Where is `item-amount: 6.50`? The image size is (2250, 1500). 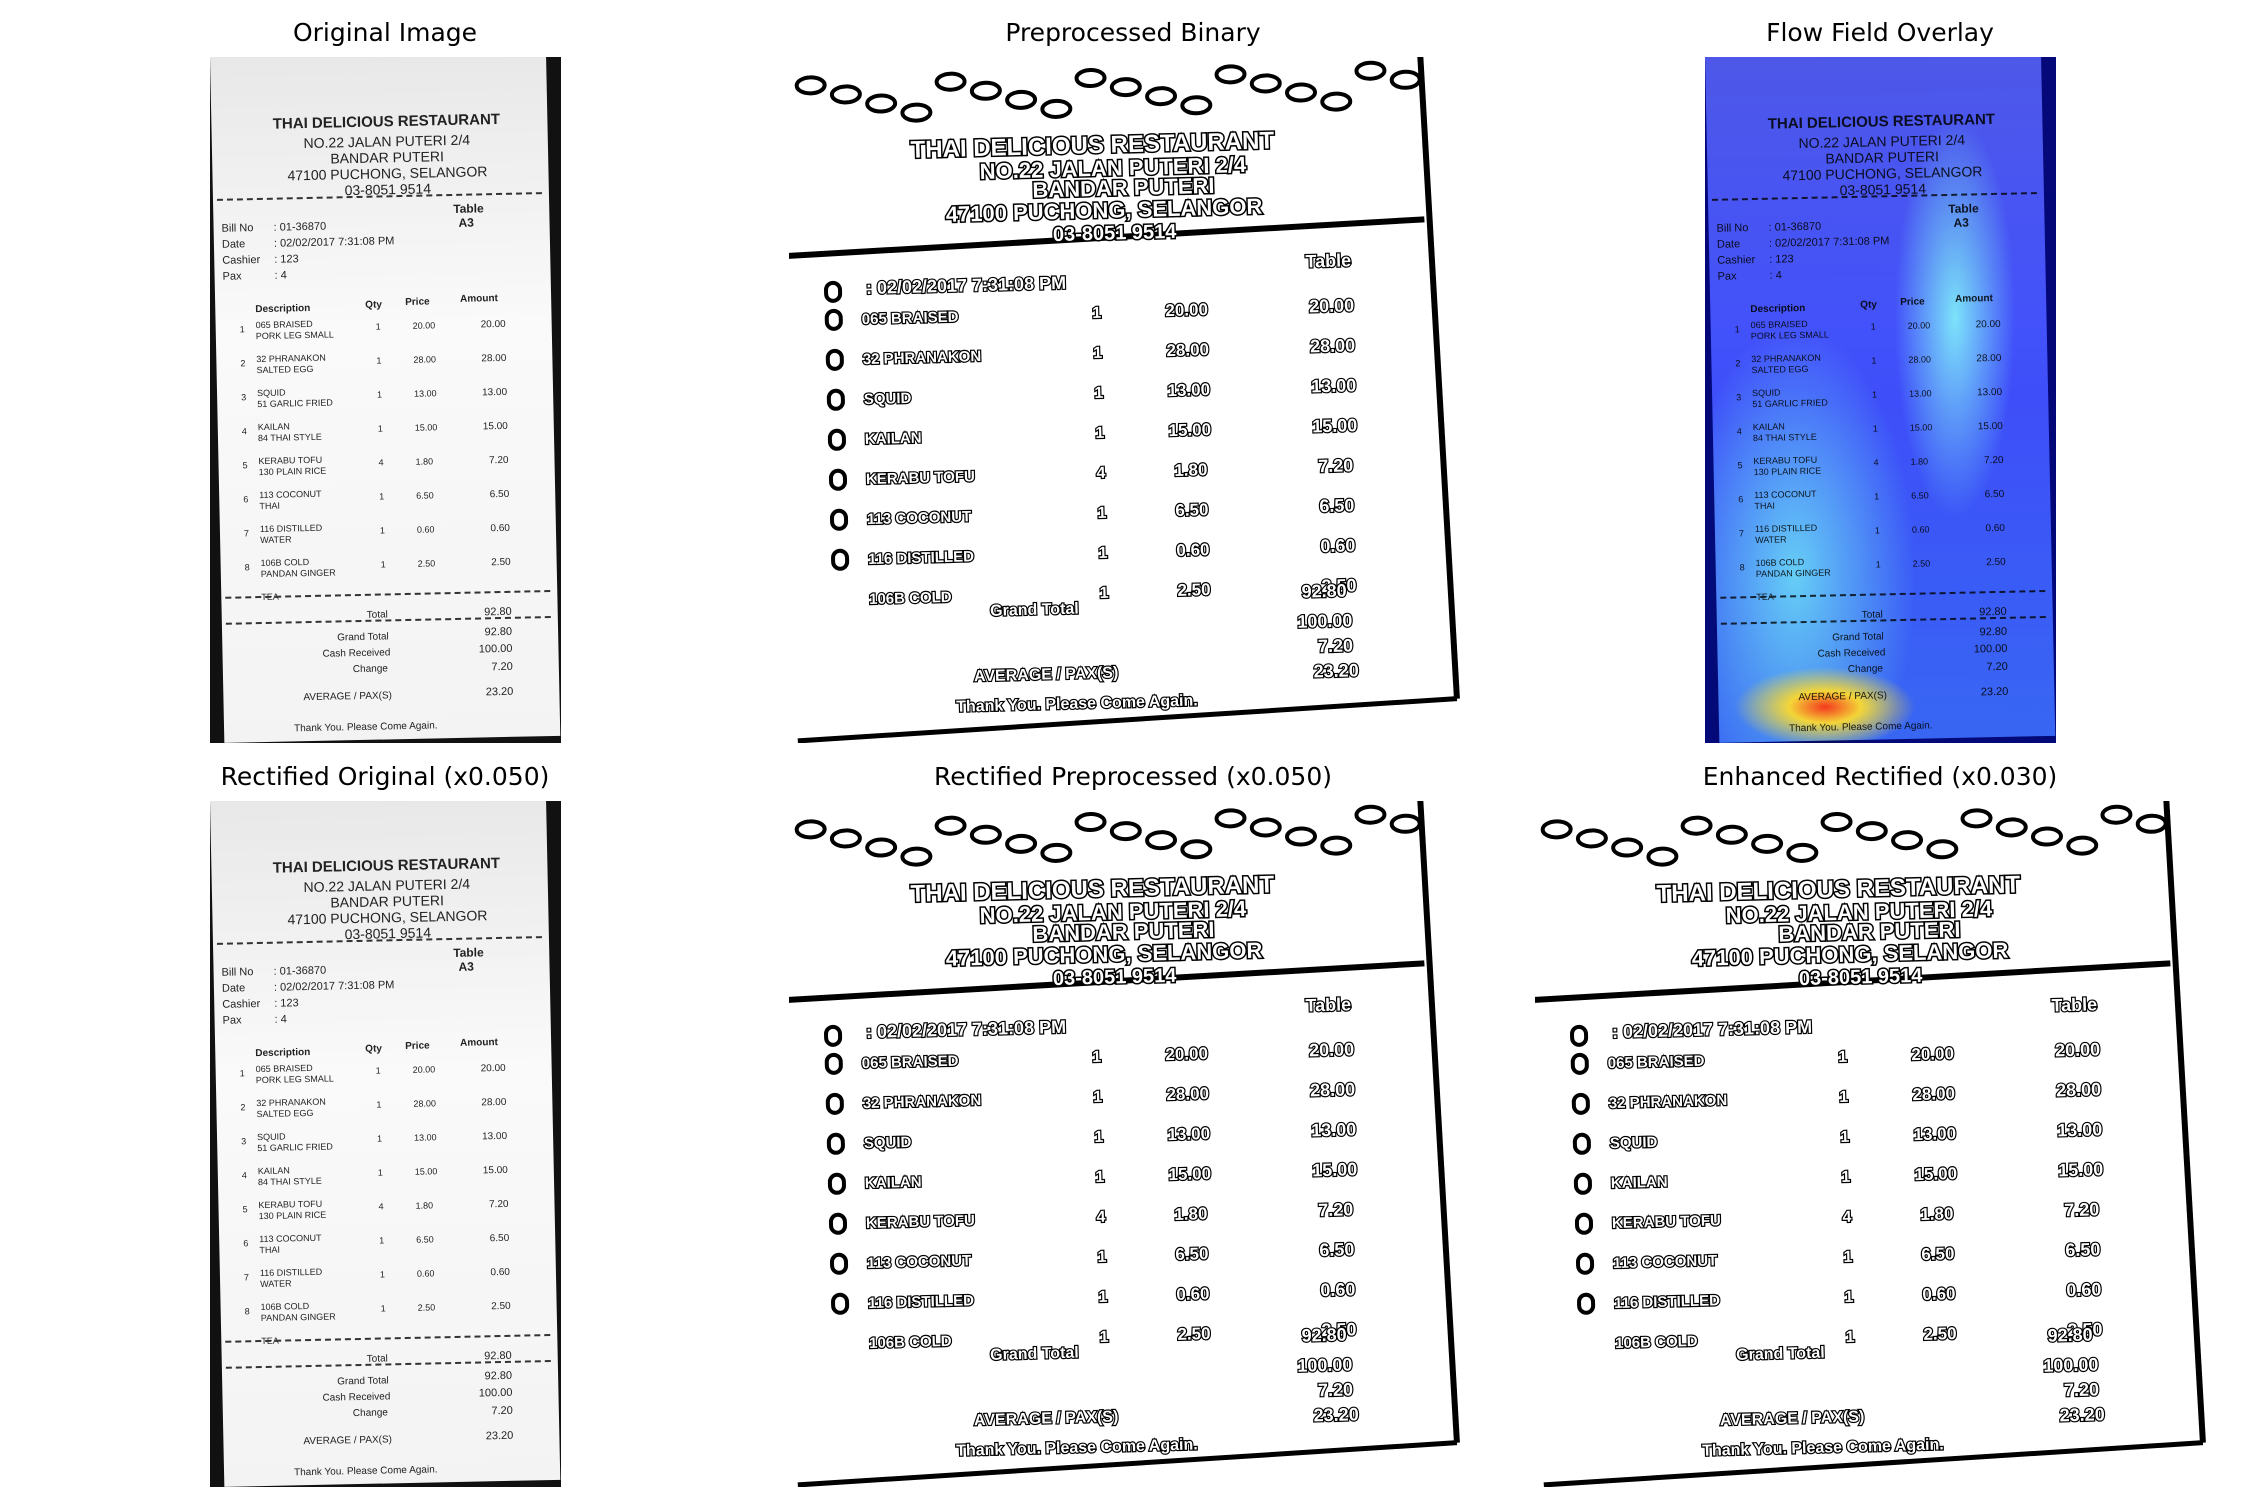 item-amount: 6.50 is located at coordinates (499, 494).